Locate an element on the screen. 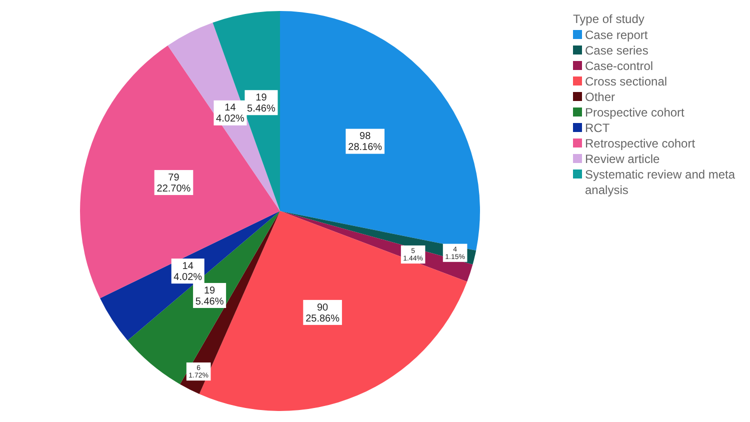 This screenshot has height=422, width=750. legend-title: Type of study is located at coordinates (608, 19).